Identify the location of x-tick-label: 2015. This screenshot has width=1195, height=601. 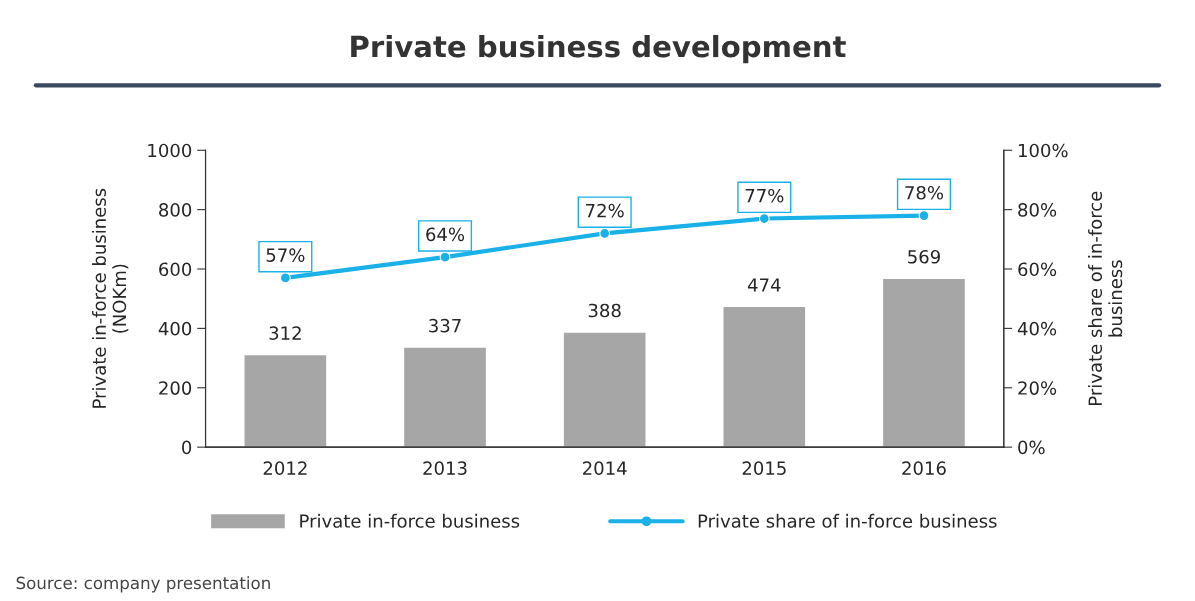
(764, 468).